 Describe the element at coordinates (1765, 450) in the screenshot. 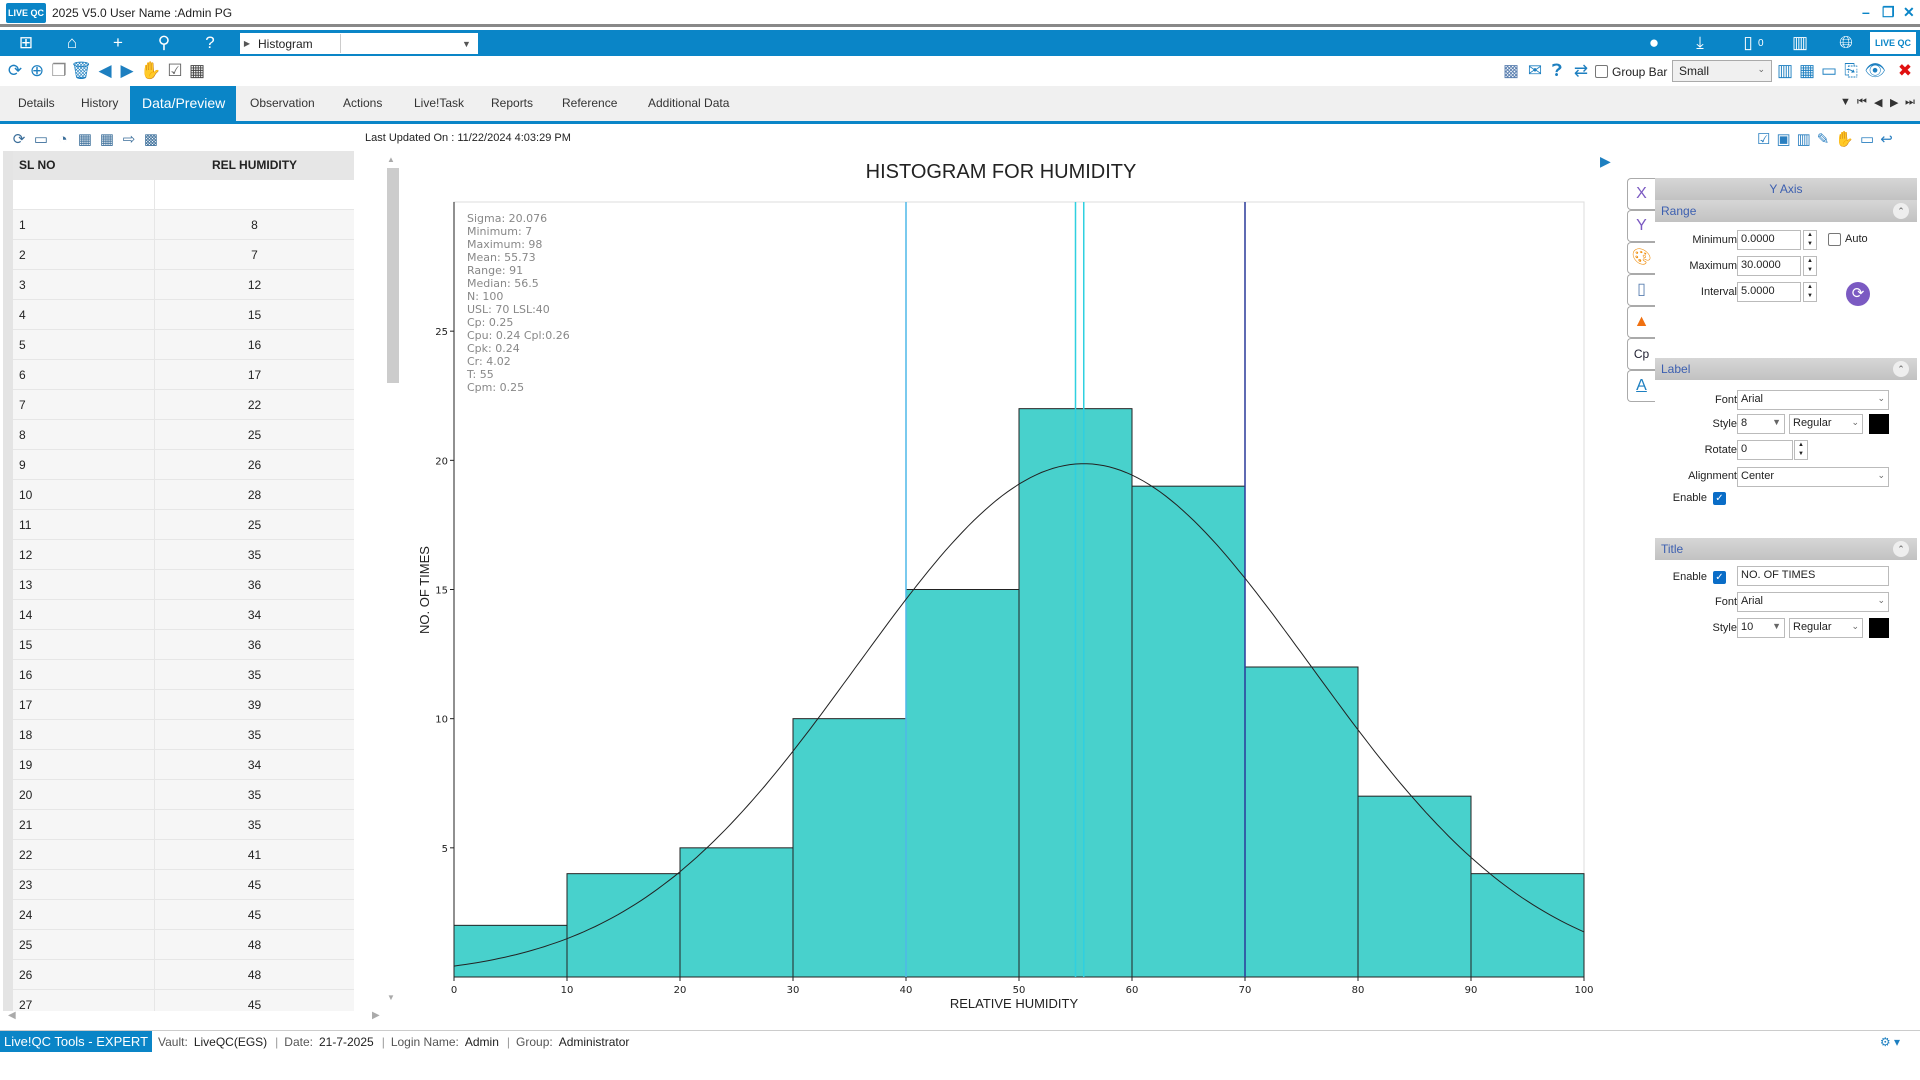

I see `rotate-input: 0` at that location.